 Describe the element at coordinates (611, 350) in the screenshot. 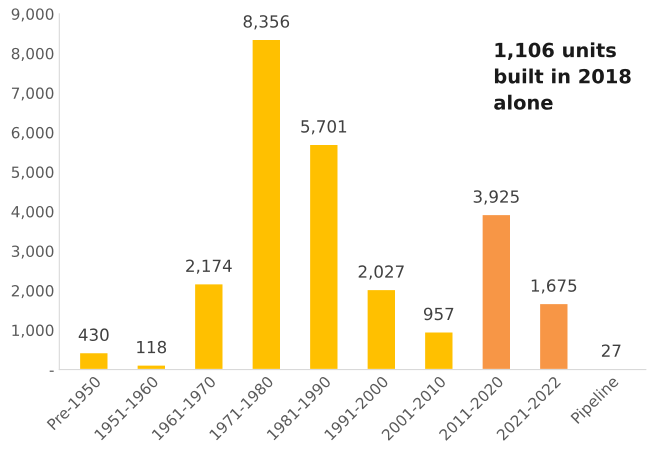

I see `data-label: 27` at that location.